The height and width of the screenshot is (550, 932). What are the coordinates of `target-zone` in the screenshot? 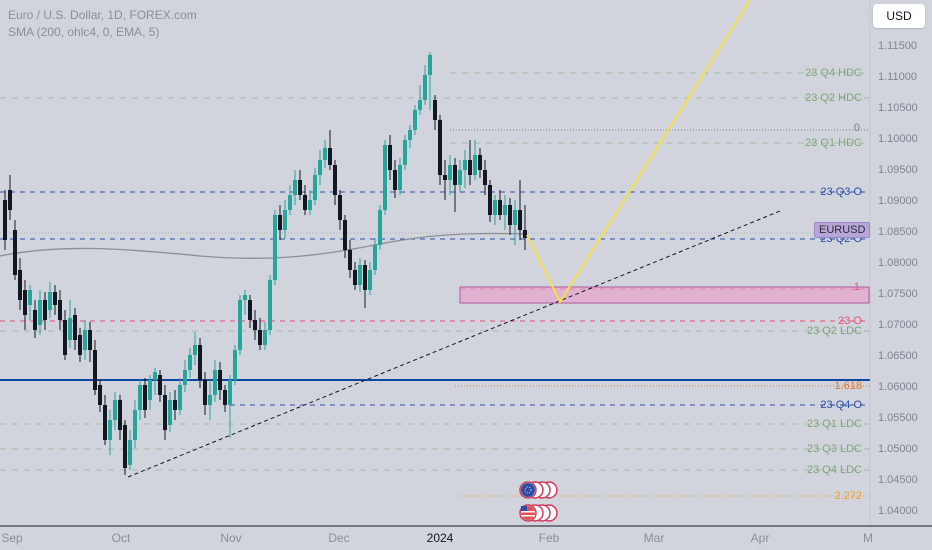 It's located at (664, 295).